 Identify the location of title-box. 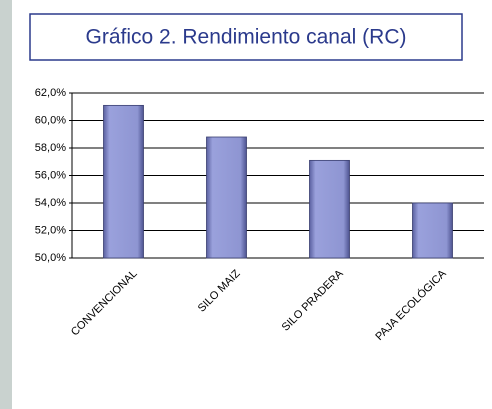
(246, 37).